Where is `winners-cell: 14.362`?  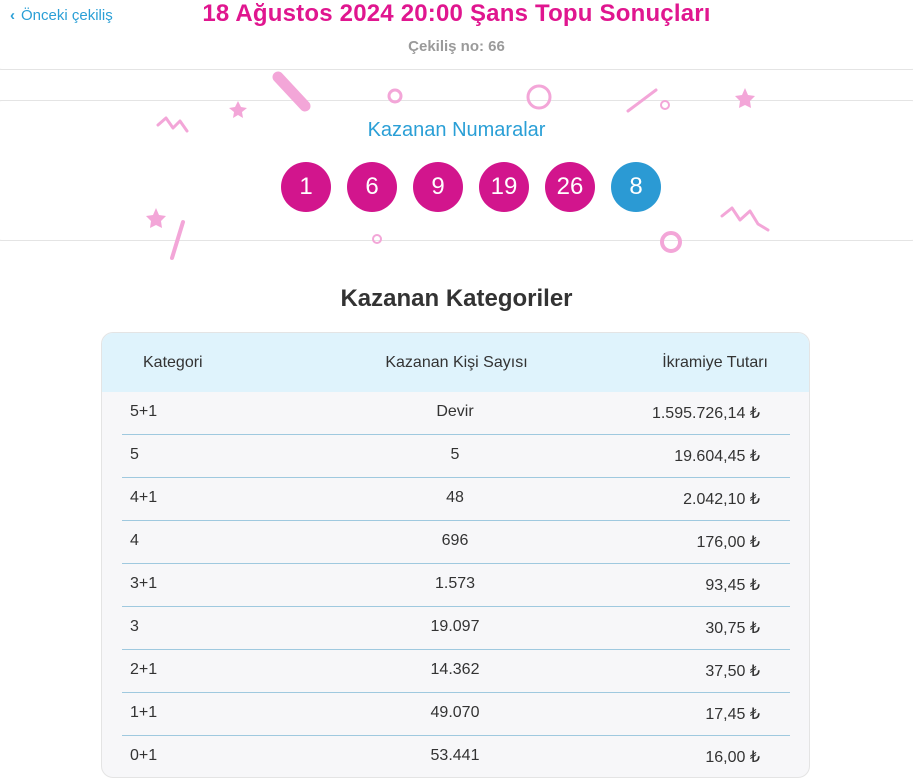 winners-cell: 14.362 is located at coordinates (455, 669).